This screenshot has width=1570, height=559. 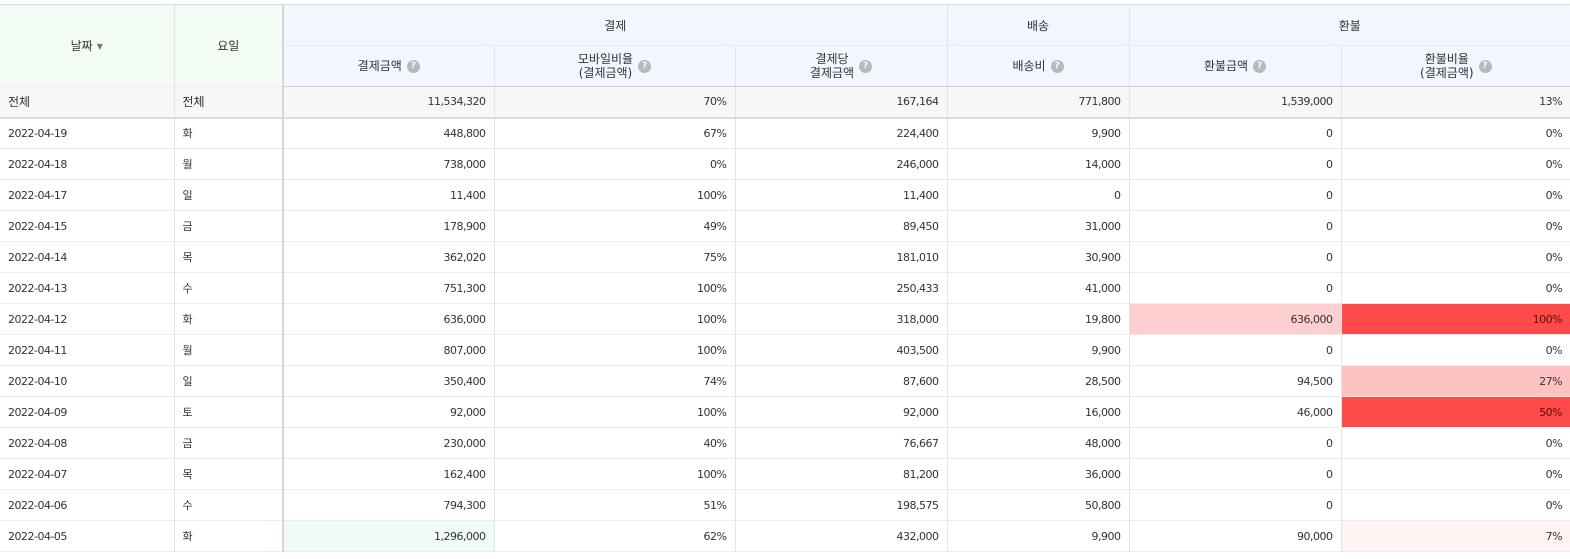 What do you see at coordinates (1038, 25) in the screenshot?
I see `shipping-group-header: 배송` at bounding box center [1038, 25].